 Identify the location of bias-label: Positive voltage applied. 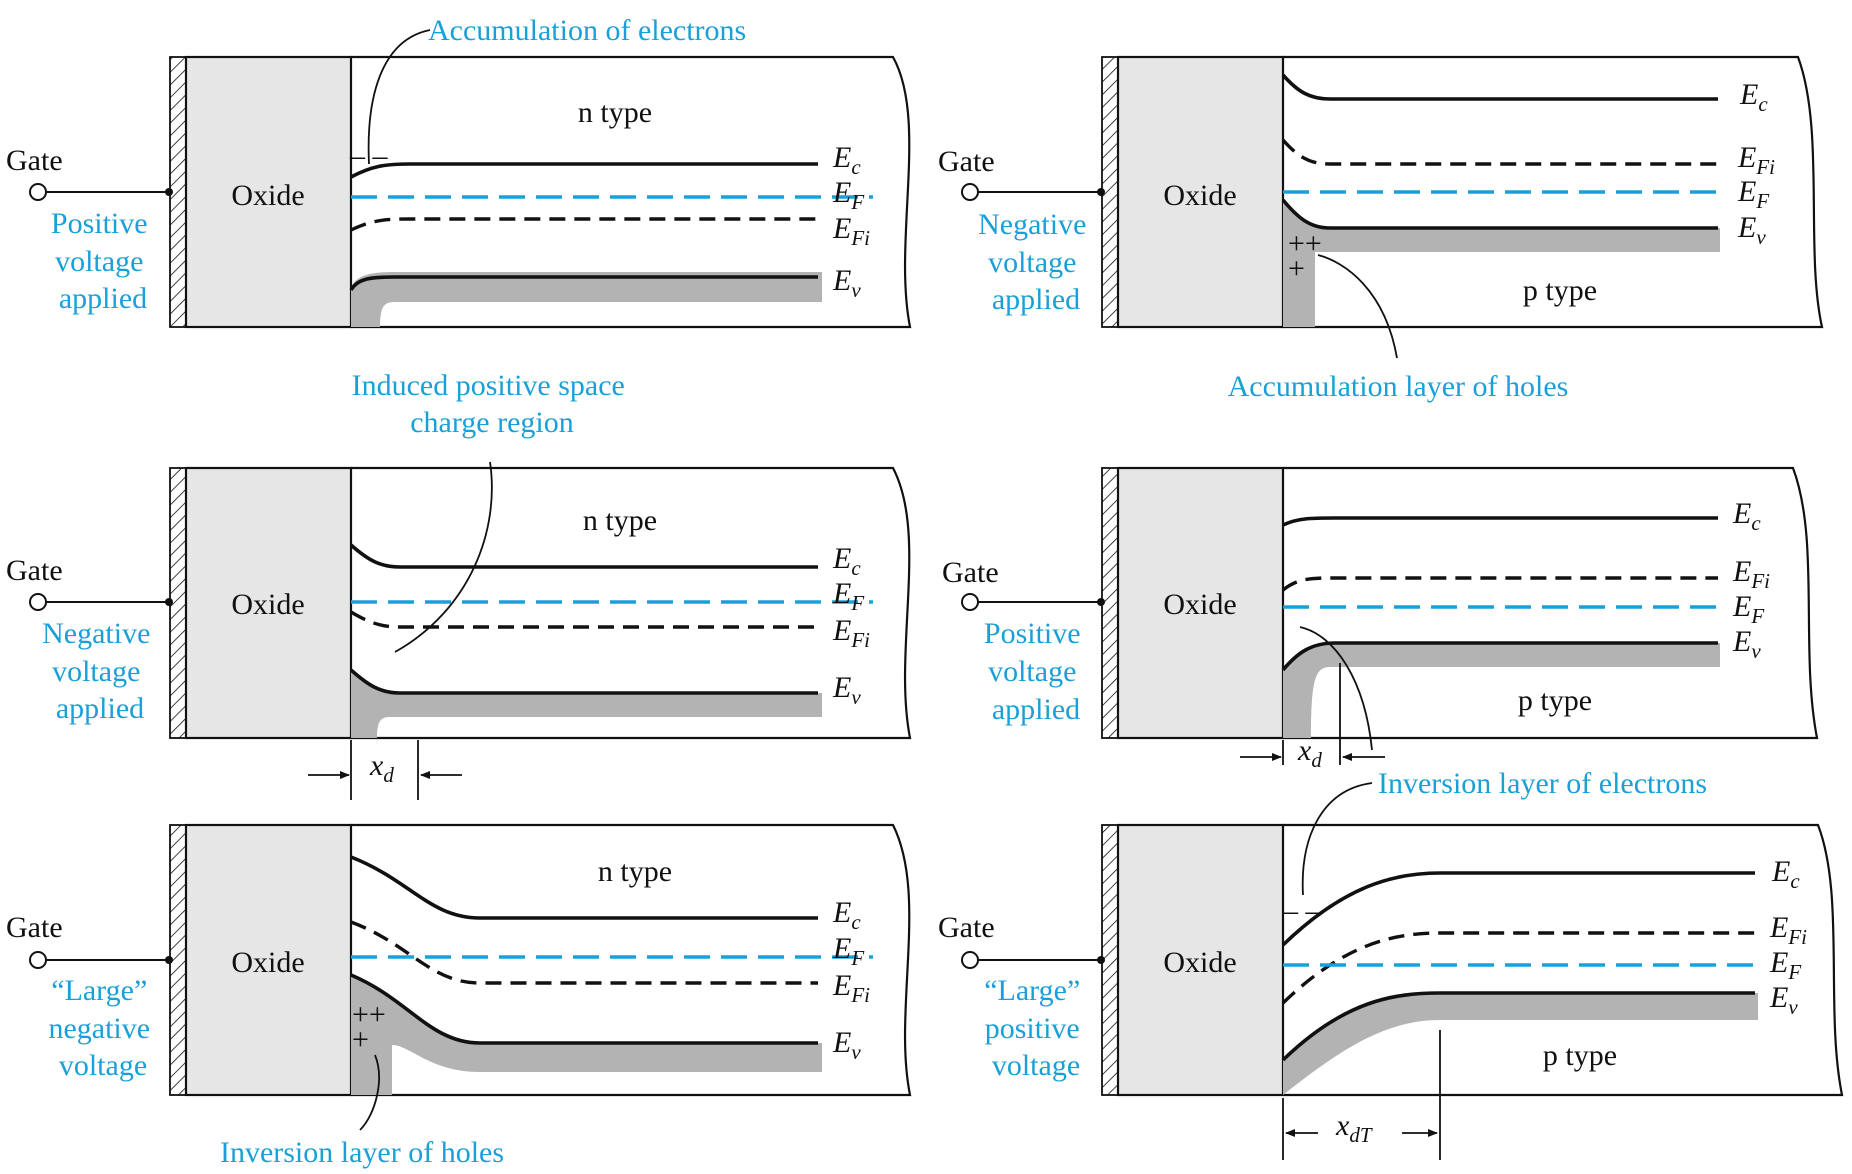
(1036, 671).